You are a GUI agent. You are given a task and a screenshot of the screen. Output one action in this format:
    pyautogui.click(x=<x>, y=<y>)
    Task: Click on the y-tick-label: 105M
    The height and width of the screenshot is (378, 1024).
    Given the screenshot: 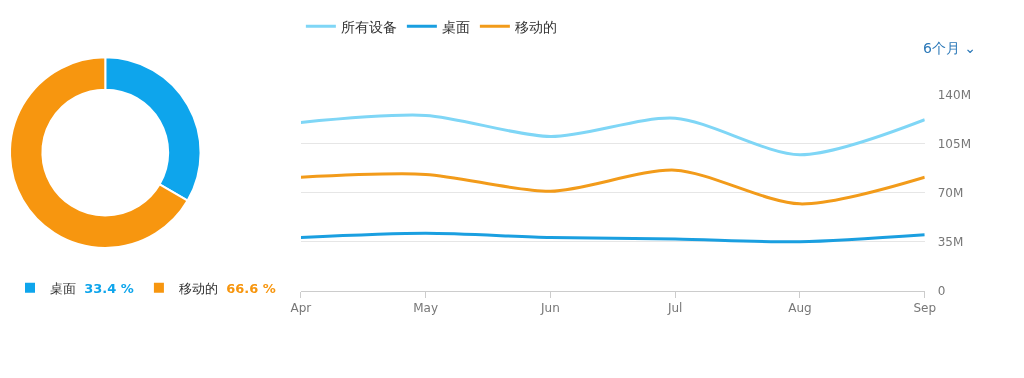 What is the action you would take?
    pyautogui.click(x=954, y=143)
    